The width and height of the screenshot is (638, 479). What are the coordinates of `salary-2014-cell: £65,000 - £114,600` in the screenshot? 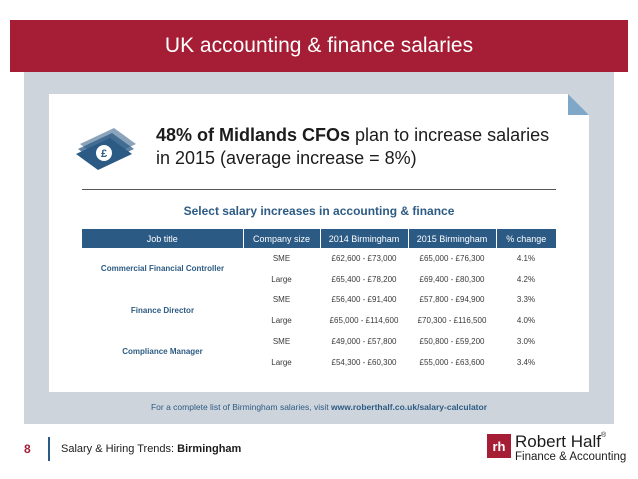 It's located at (364, 321).